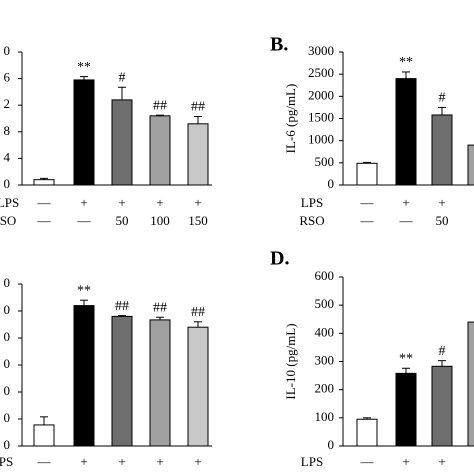 The height and width of the screenshot is (474, 474). I want to click on row-label: SO, so click(7, 473).